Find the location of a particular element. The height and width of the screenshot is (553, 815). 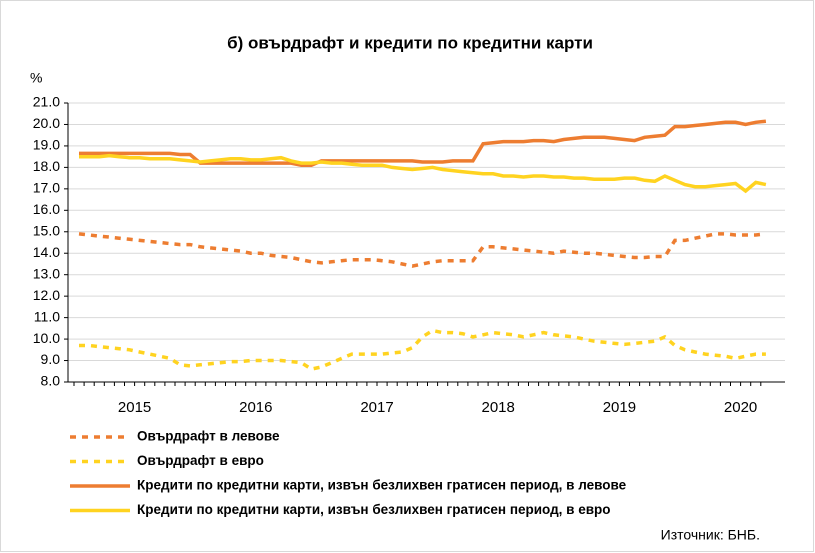

x-tick-label: 2017 is located at coordinates (376, 407).